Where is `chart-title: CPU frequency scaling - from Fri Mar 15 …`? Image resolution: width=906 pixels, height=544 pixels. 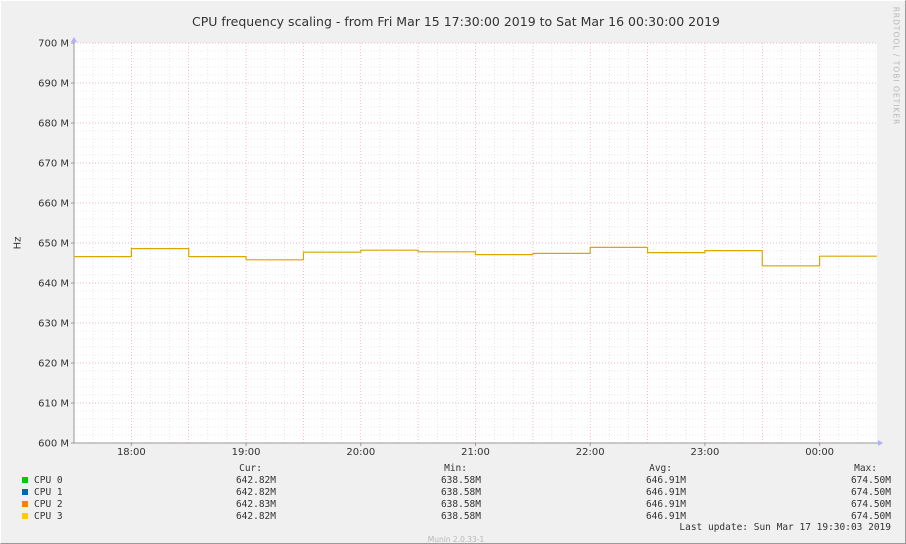
chart-title: CPU frequency scaling - from Fri Mar 15 … is located at coordinates (456, 21).